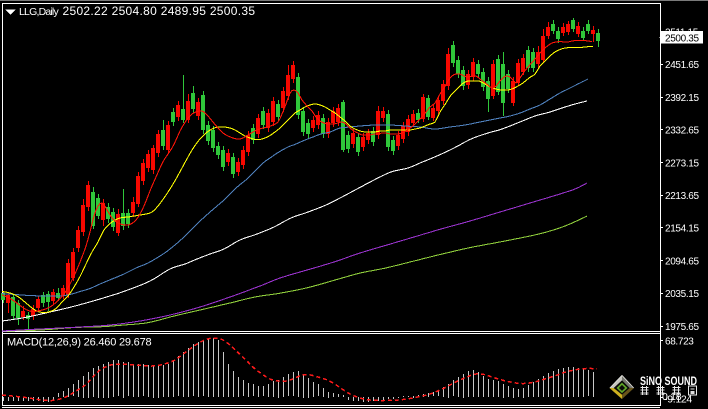 This screenshot has height=409, width=708. I want to click on svg-text: LLG,Daily, so click(39, 12).